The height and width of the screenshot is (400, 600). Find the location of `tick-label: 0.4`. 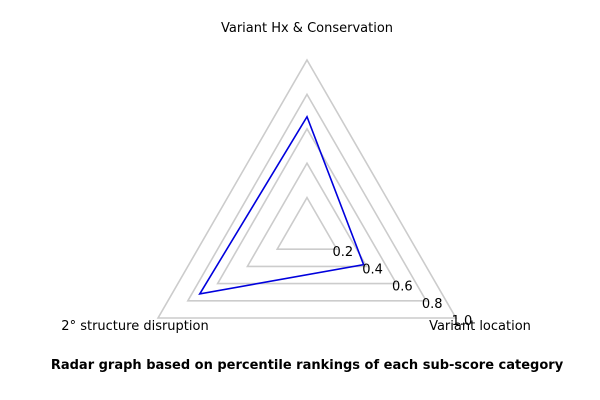

tick-label: 0.4 is located at coordinates (372, 269).